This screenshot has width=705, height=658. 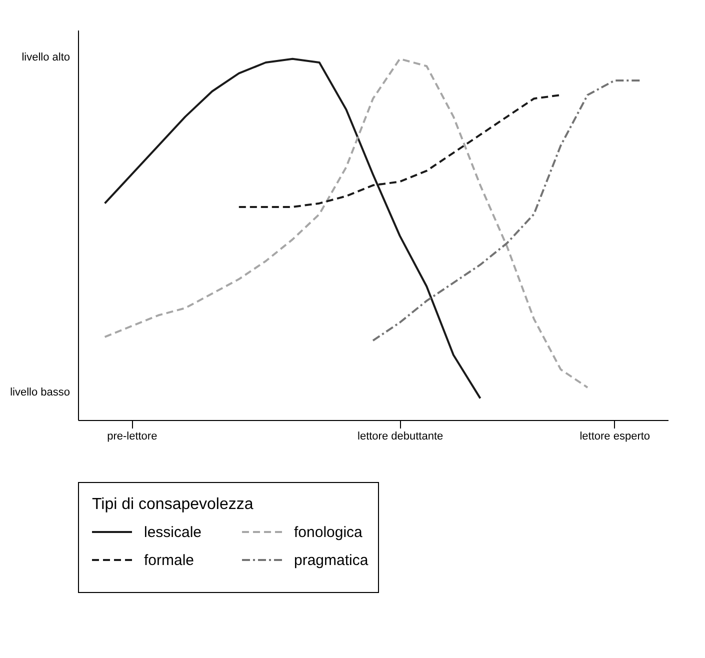 What do you see at coordinates (132, 436) in the screenshot?
I see `x-tick-label: pre-lettore` at bounding box center [132, 436].